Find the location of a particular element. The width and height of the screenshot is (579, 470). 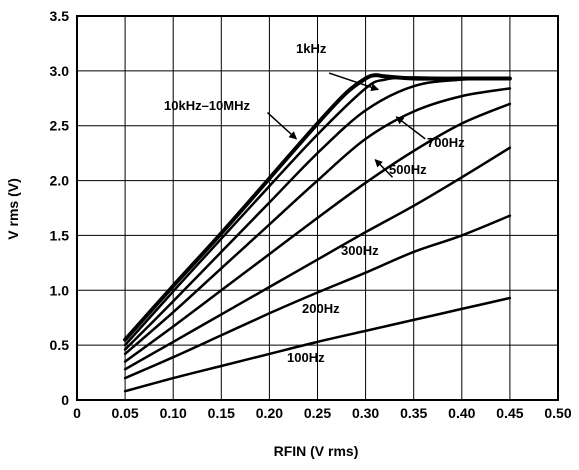

leader-1khz is located at coordinates (354, 82).